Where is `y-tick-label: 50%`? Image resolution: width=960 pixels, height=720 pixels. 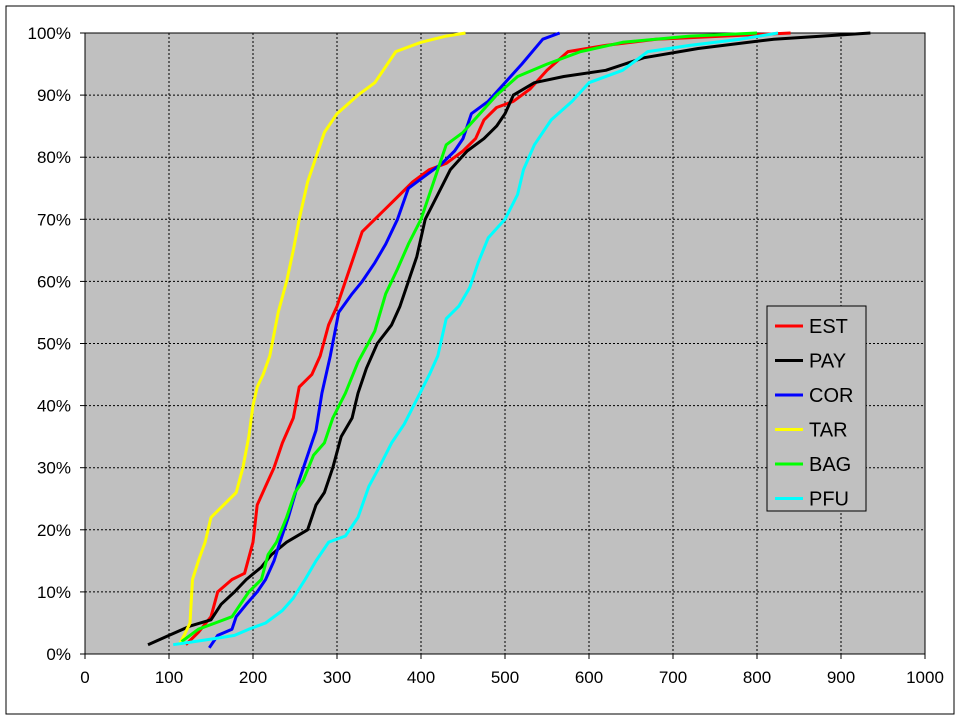
y-tick-label: 50% is located at coordinates (54, 344).